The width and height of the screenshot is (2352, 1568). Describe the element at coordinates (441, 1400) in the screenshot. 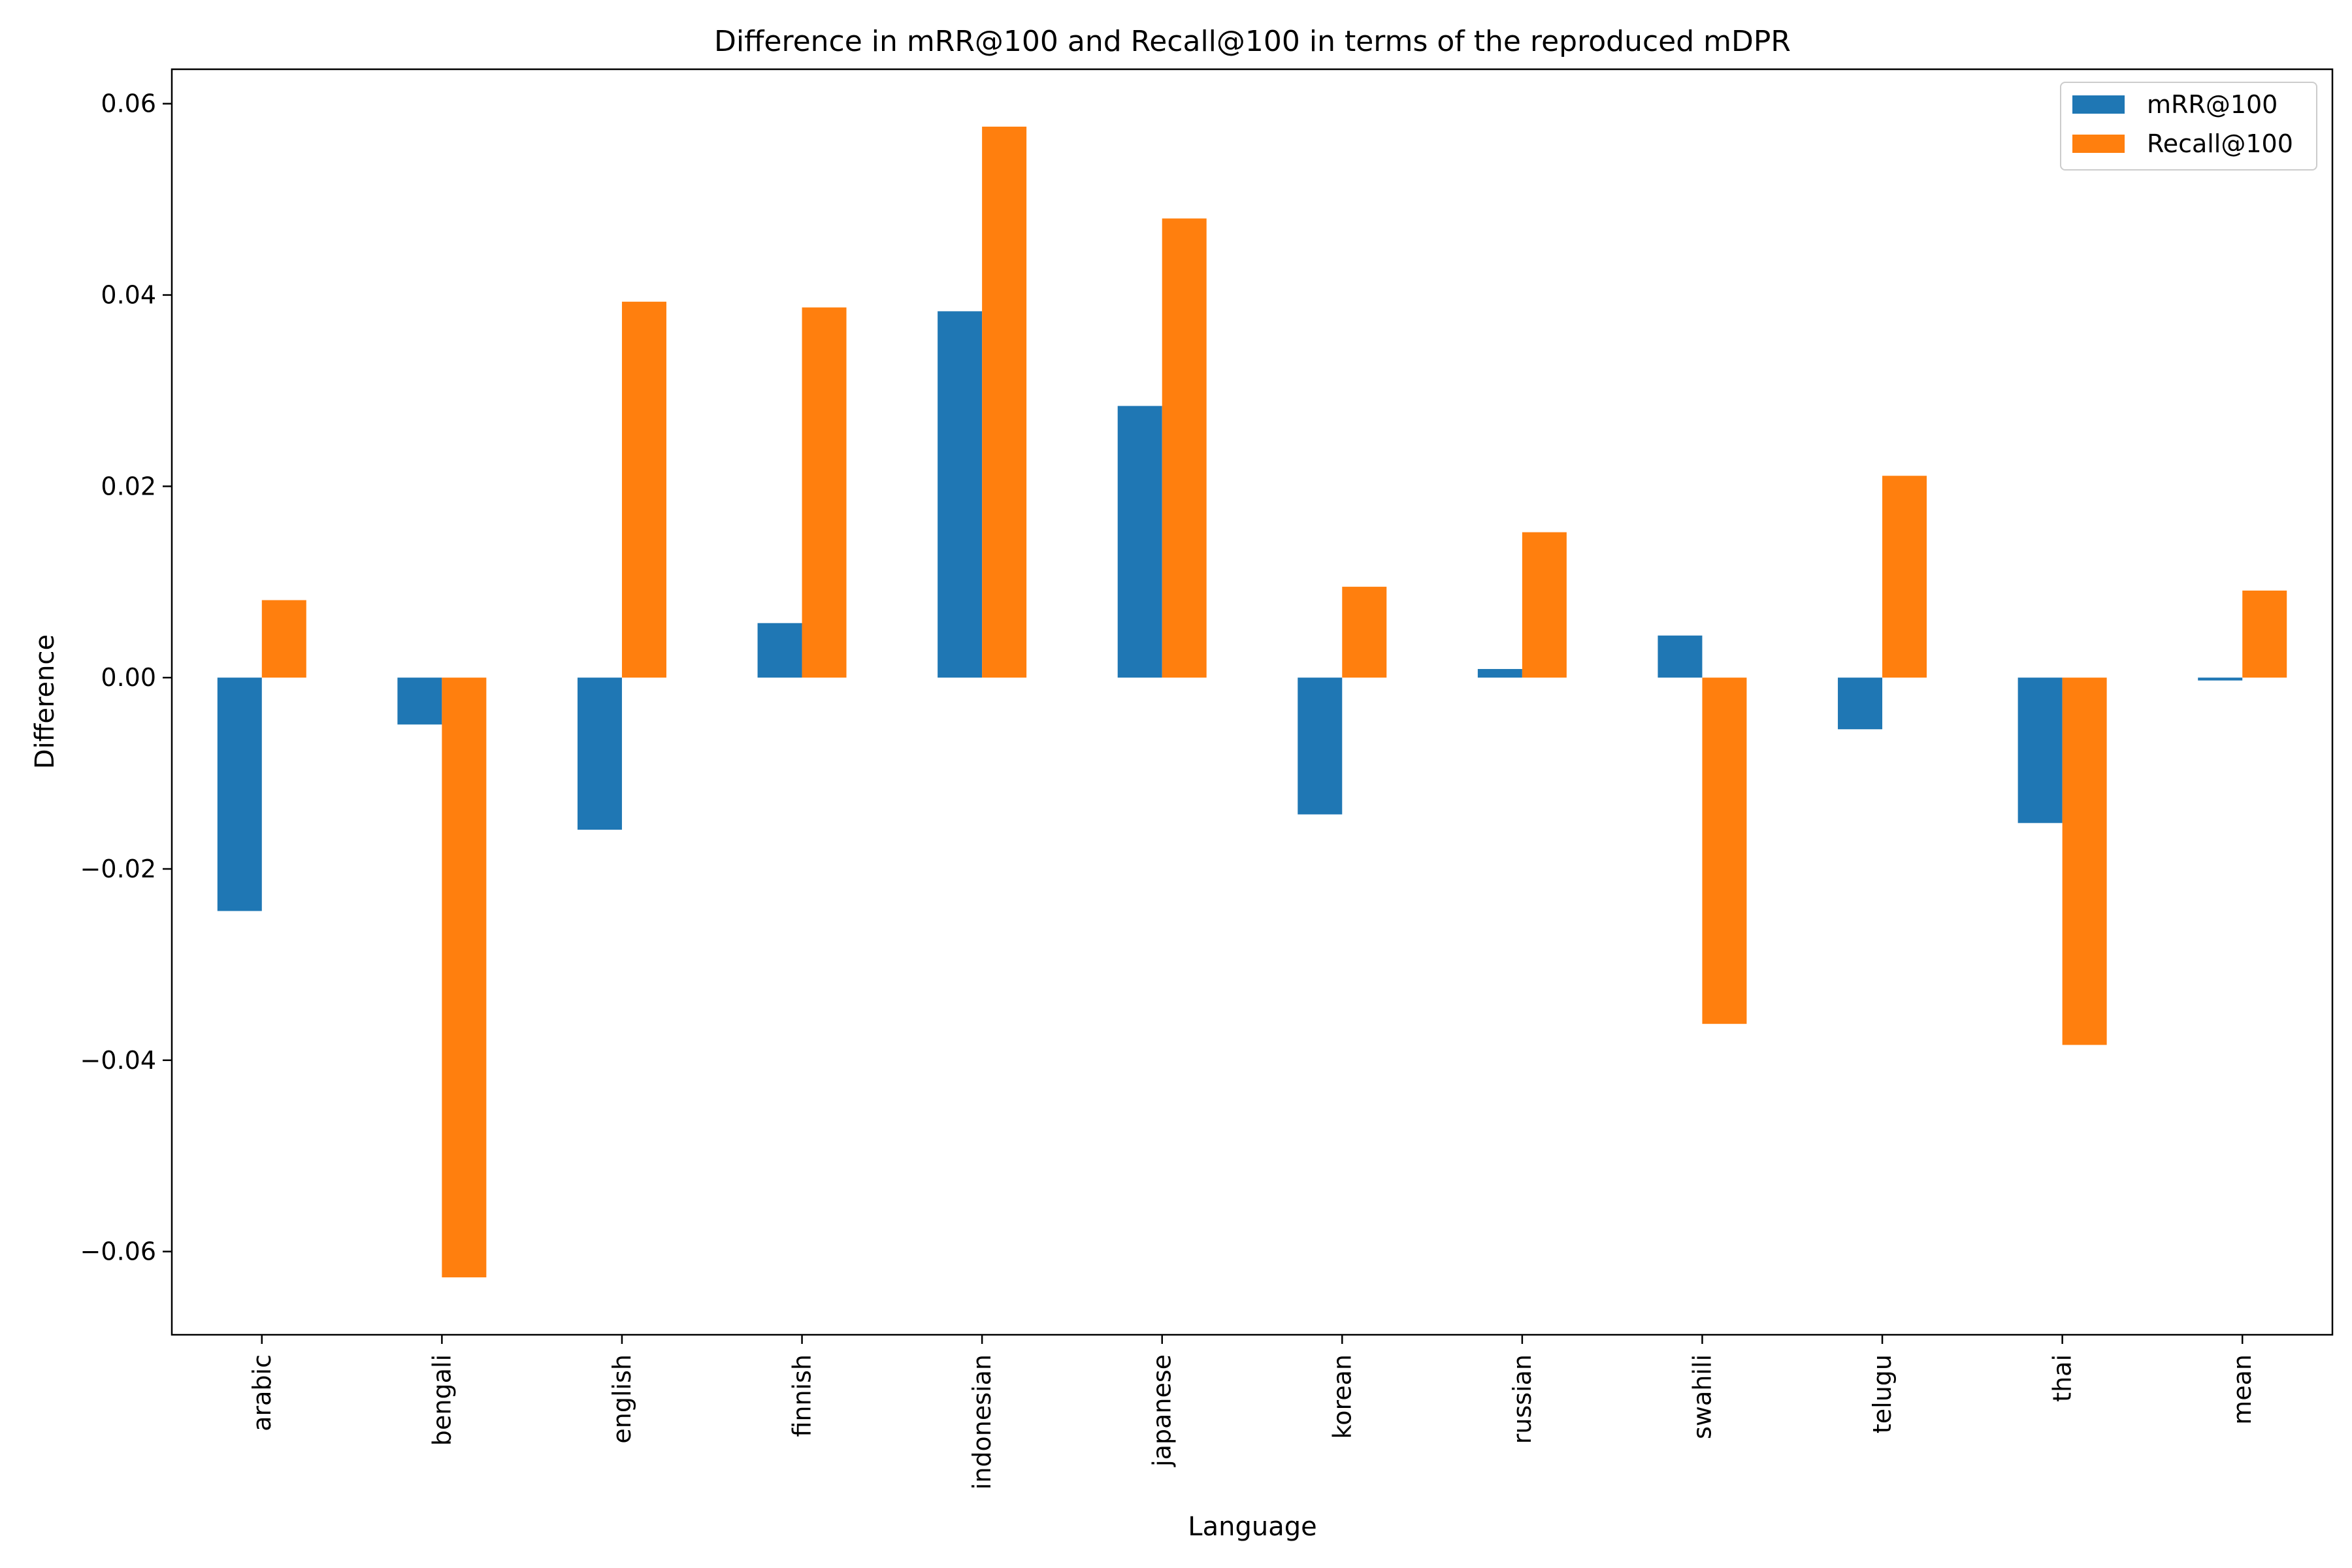

I see `x-tick-label-bengali: bengali` at that location.